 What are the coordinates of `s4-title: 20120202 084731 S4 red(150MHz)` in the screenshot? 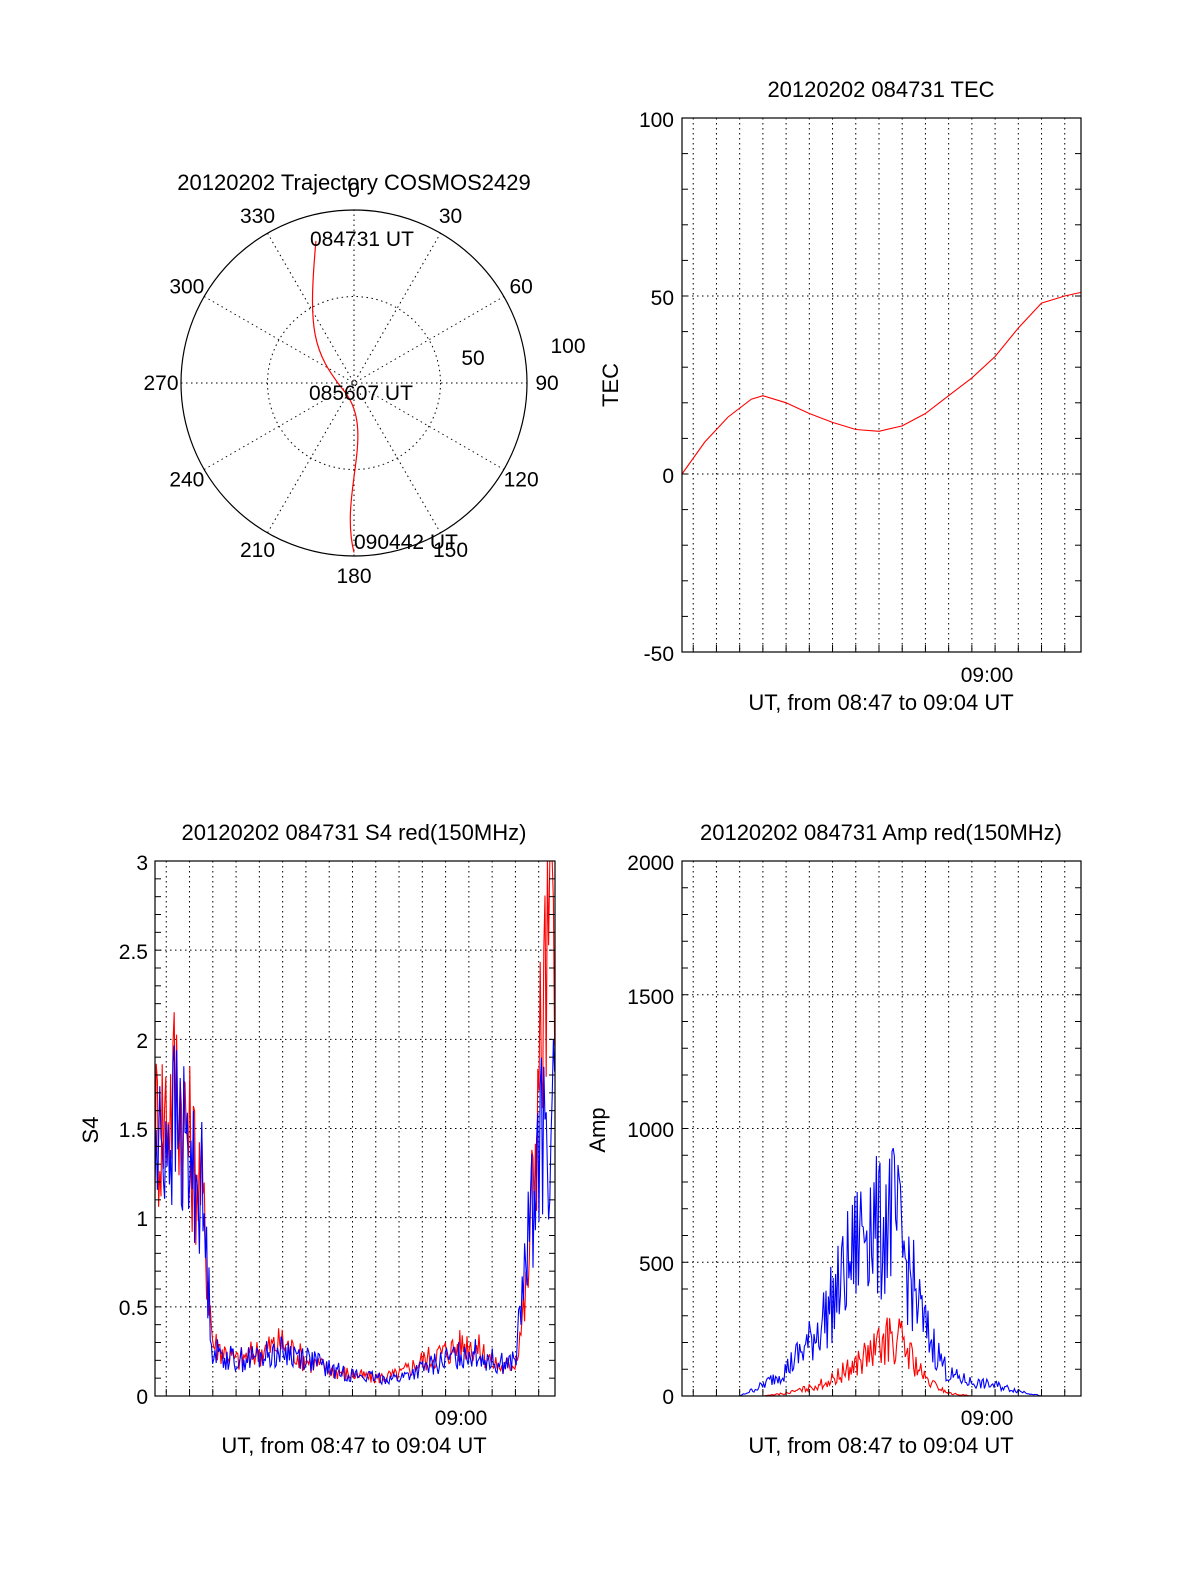 It's located at (354, 832).